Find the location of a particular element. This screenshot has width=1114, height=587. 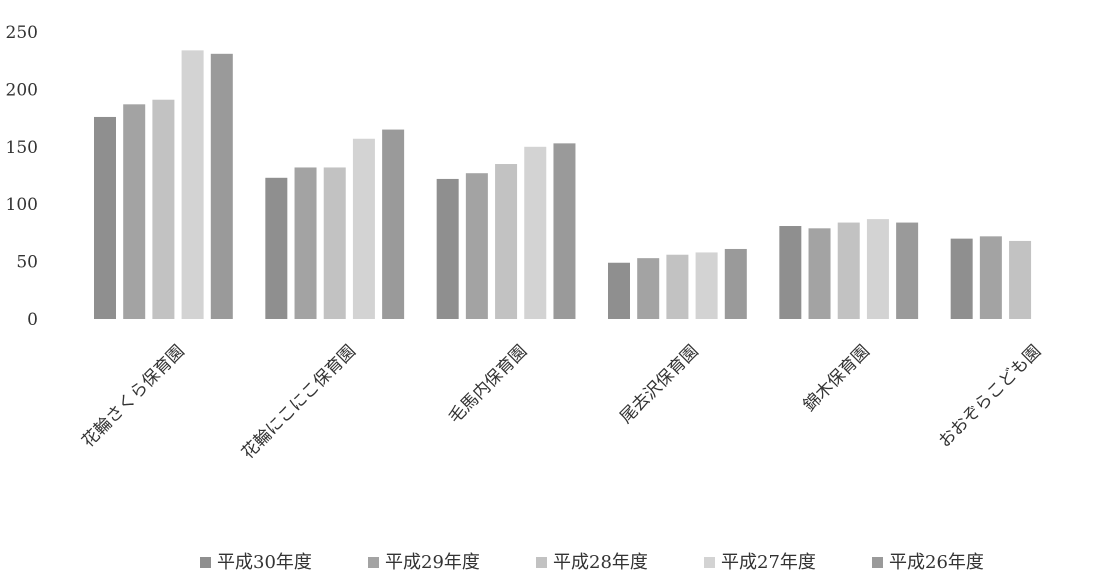

y-axis: 0 50 100 150 200 250 is located at coordinates (22, 176).